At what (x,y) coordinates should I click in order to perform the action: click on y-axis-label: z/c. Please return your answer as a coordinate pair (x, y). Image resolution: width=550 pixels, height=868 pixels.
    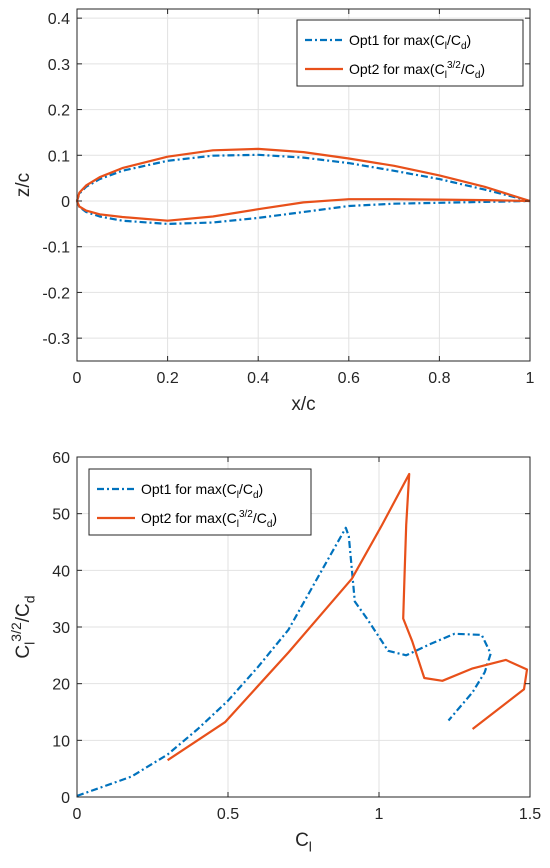
    Looking at the image, I should click on (23, 185).